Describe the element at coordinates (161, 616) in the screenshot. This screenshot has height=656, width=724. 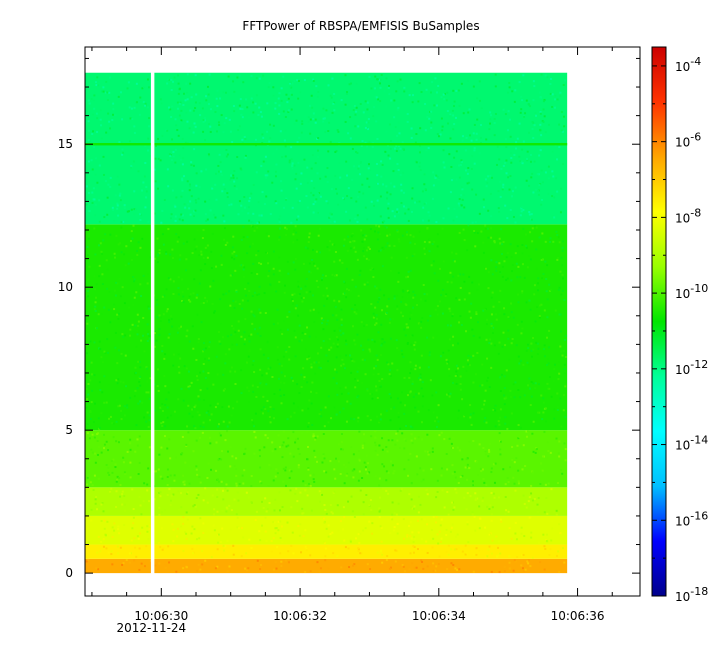
I see `x-tick-label: 10:06:30` at that location.